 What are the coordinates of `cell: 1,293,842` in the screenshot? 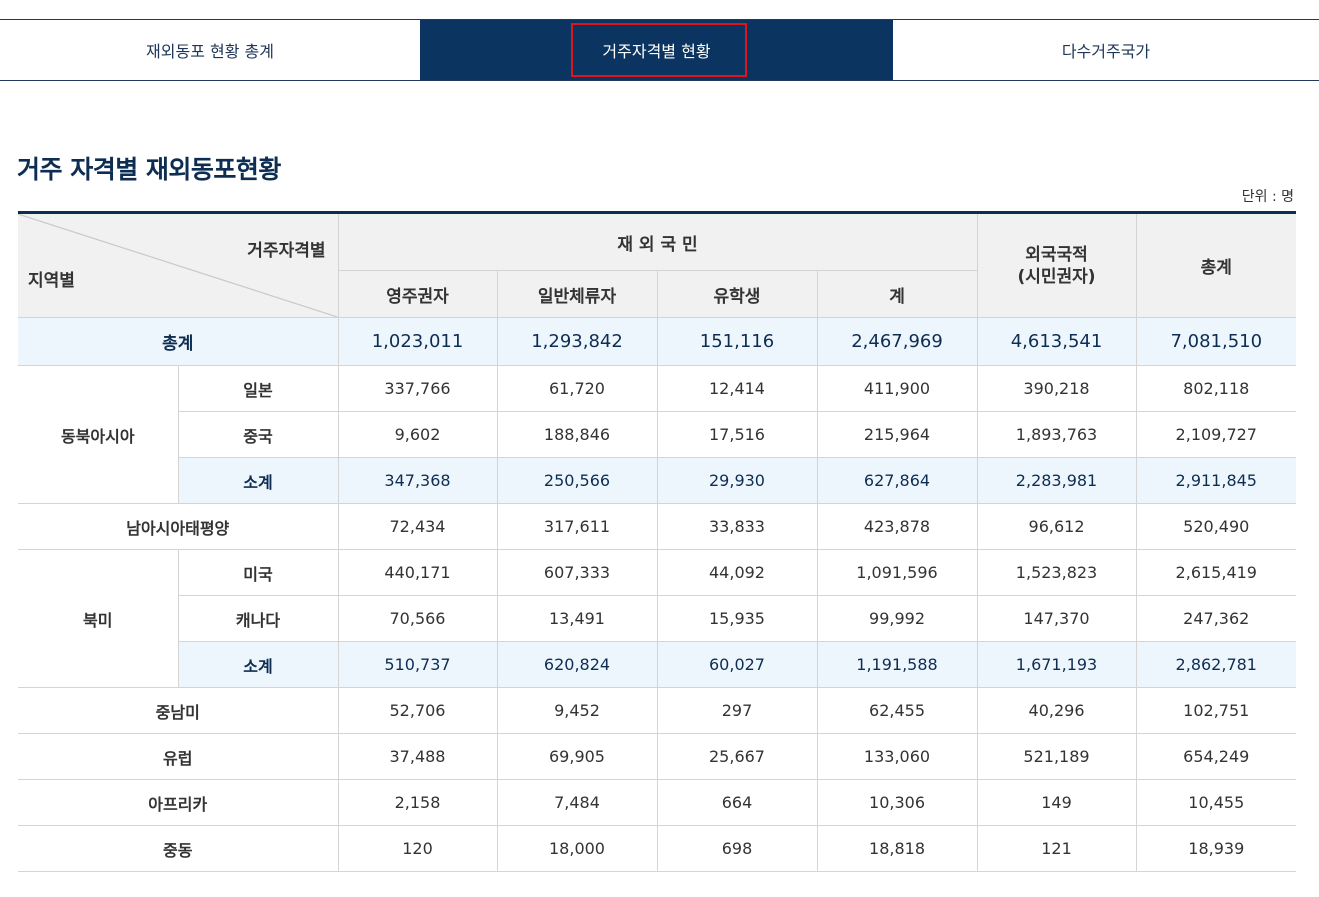 It's located at (577, 341).